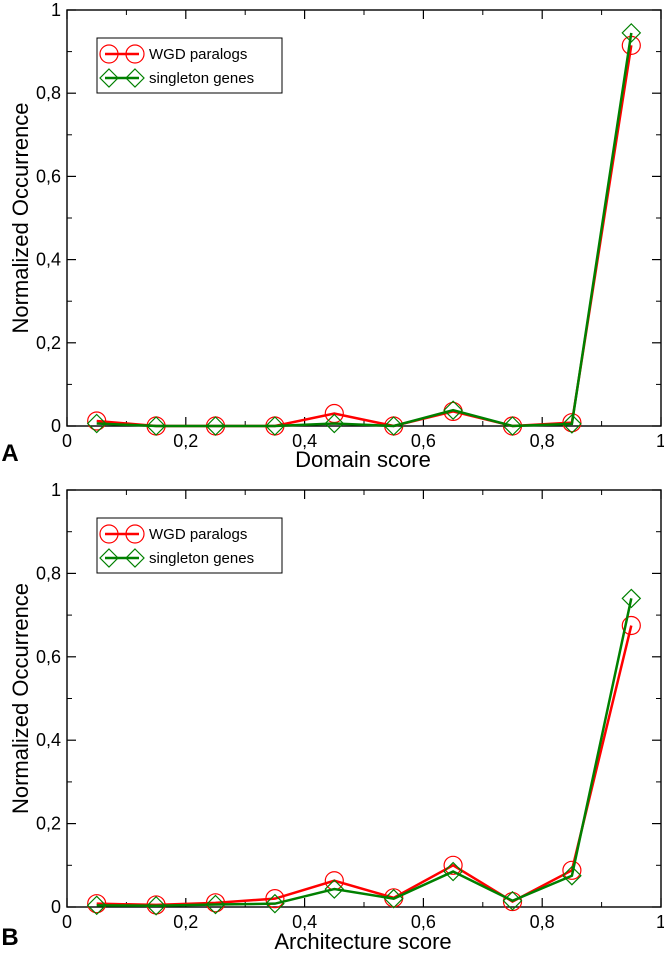 The width and height of the screenshot is (664, 960). Describe the element at coordinates (362, 941) in the screenshot. I see `x-axis-label: Architecture score` at that location.